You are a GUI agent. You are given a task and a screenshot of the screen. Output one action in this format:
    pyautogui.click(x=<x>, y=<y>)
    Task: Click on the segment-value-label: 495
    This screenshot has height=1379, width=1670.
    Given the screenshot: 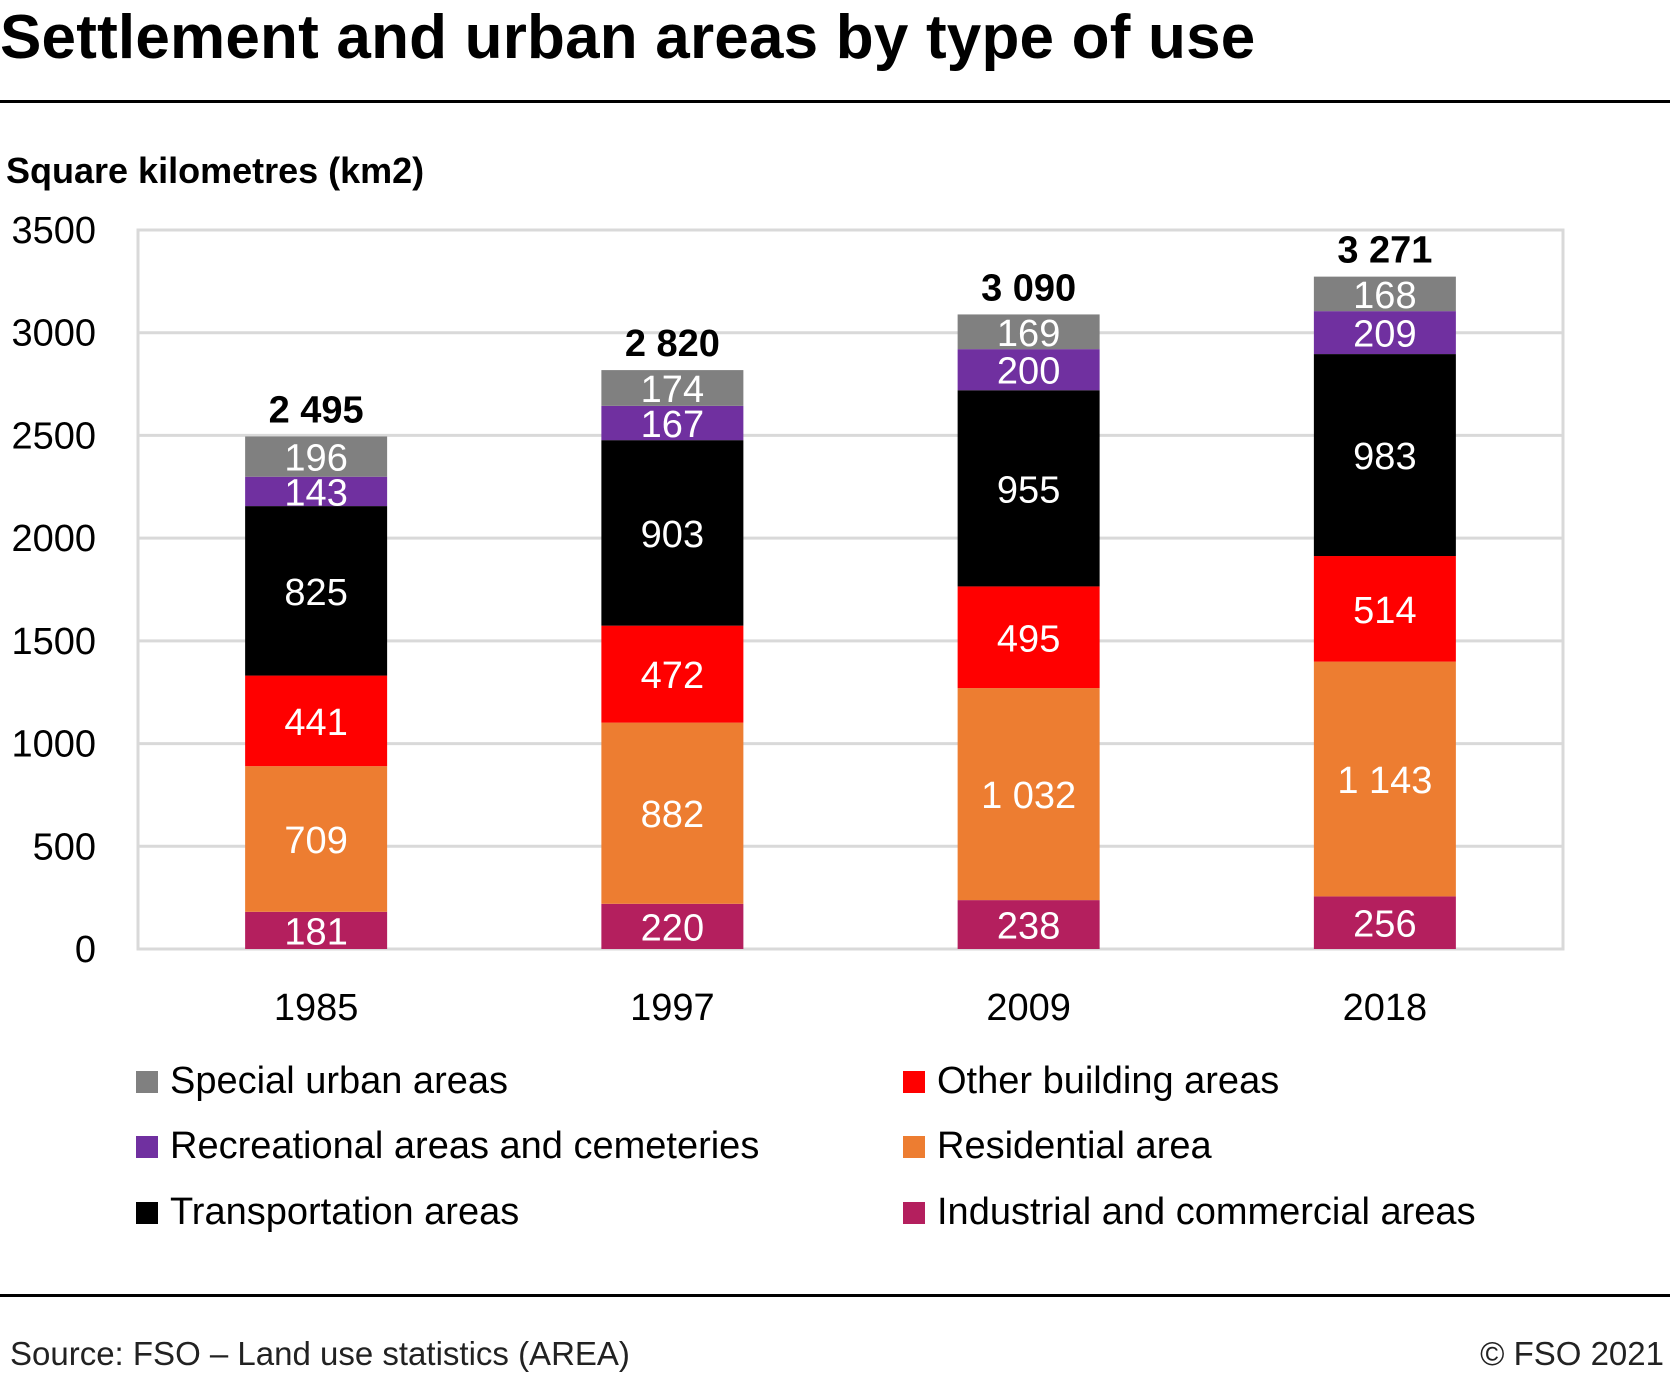 What is the action you would take?
    pyautogui.click(x=1028, y=639)
    